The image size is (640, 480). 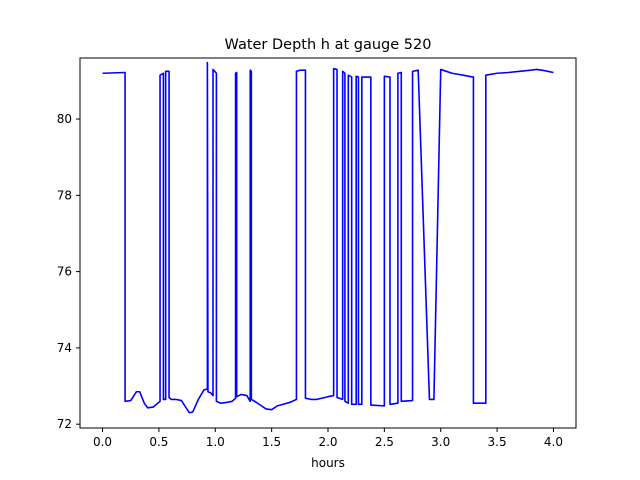 What do you see at coordinates (102, 442) in the screenshot?
I see `x-tick-label: 0.0` at bounding box center [102, 442].